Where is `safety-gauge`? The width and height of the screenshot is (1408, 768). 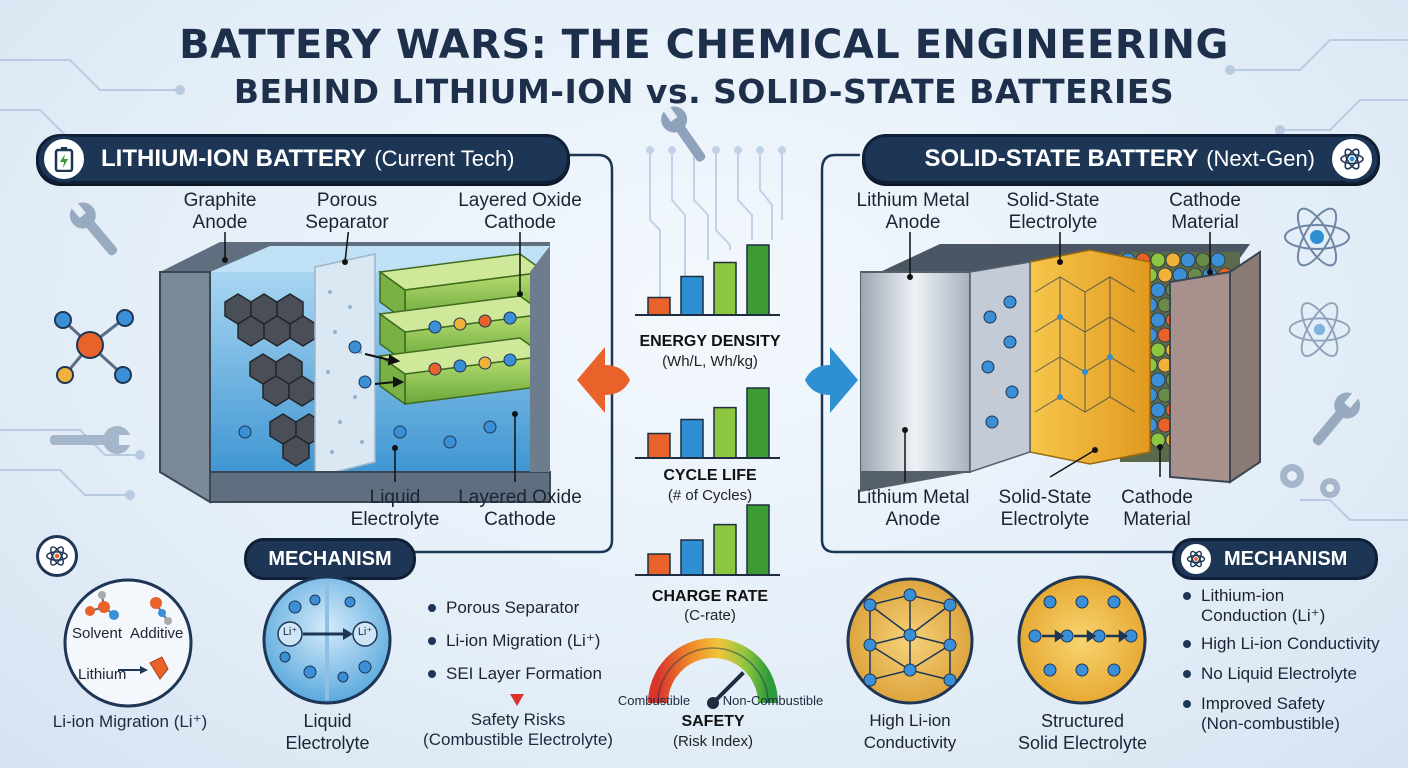
safety-gauge is located at coordinates (713, 673).